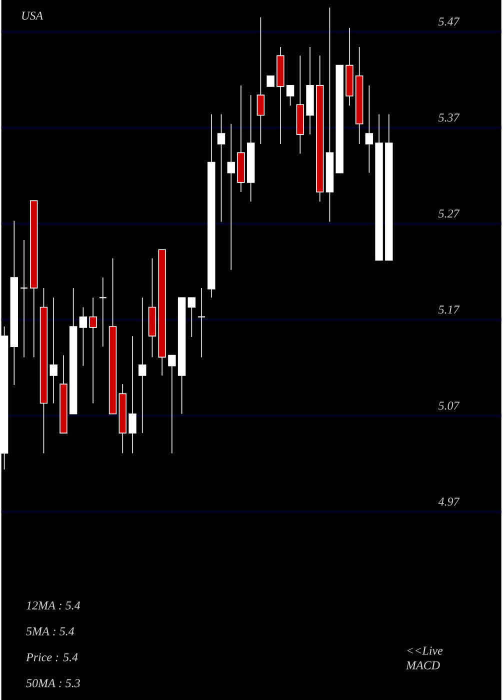  What do you see at coordinates (449, 310) in the screenshot?
I see `y-tick-label: 5.17` at bounding box center [449, 310].